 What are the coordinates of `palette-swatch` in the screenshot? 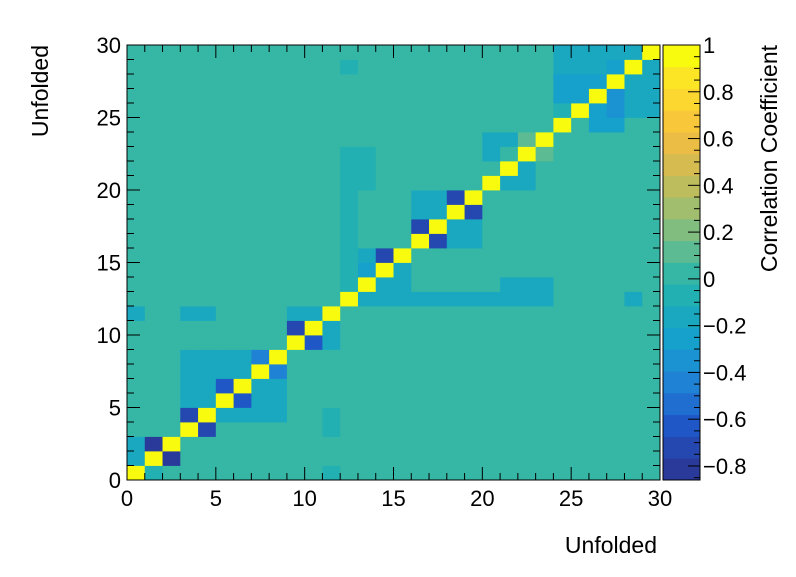 It's located at (681, 425).